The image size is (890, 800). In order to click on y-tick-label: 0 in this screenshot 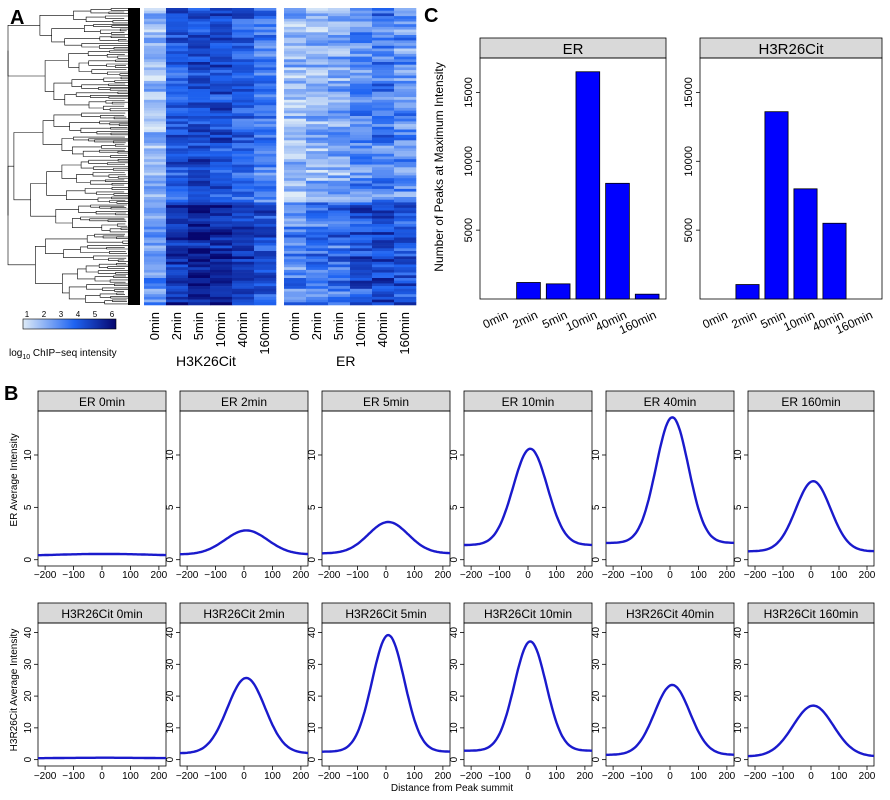, I will do `click(454, 559)`.